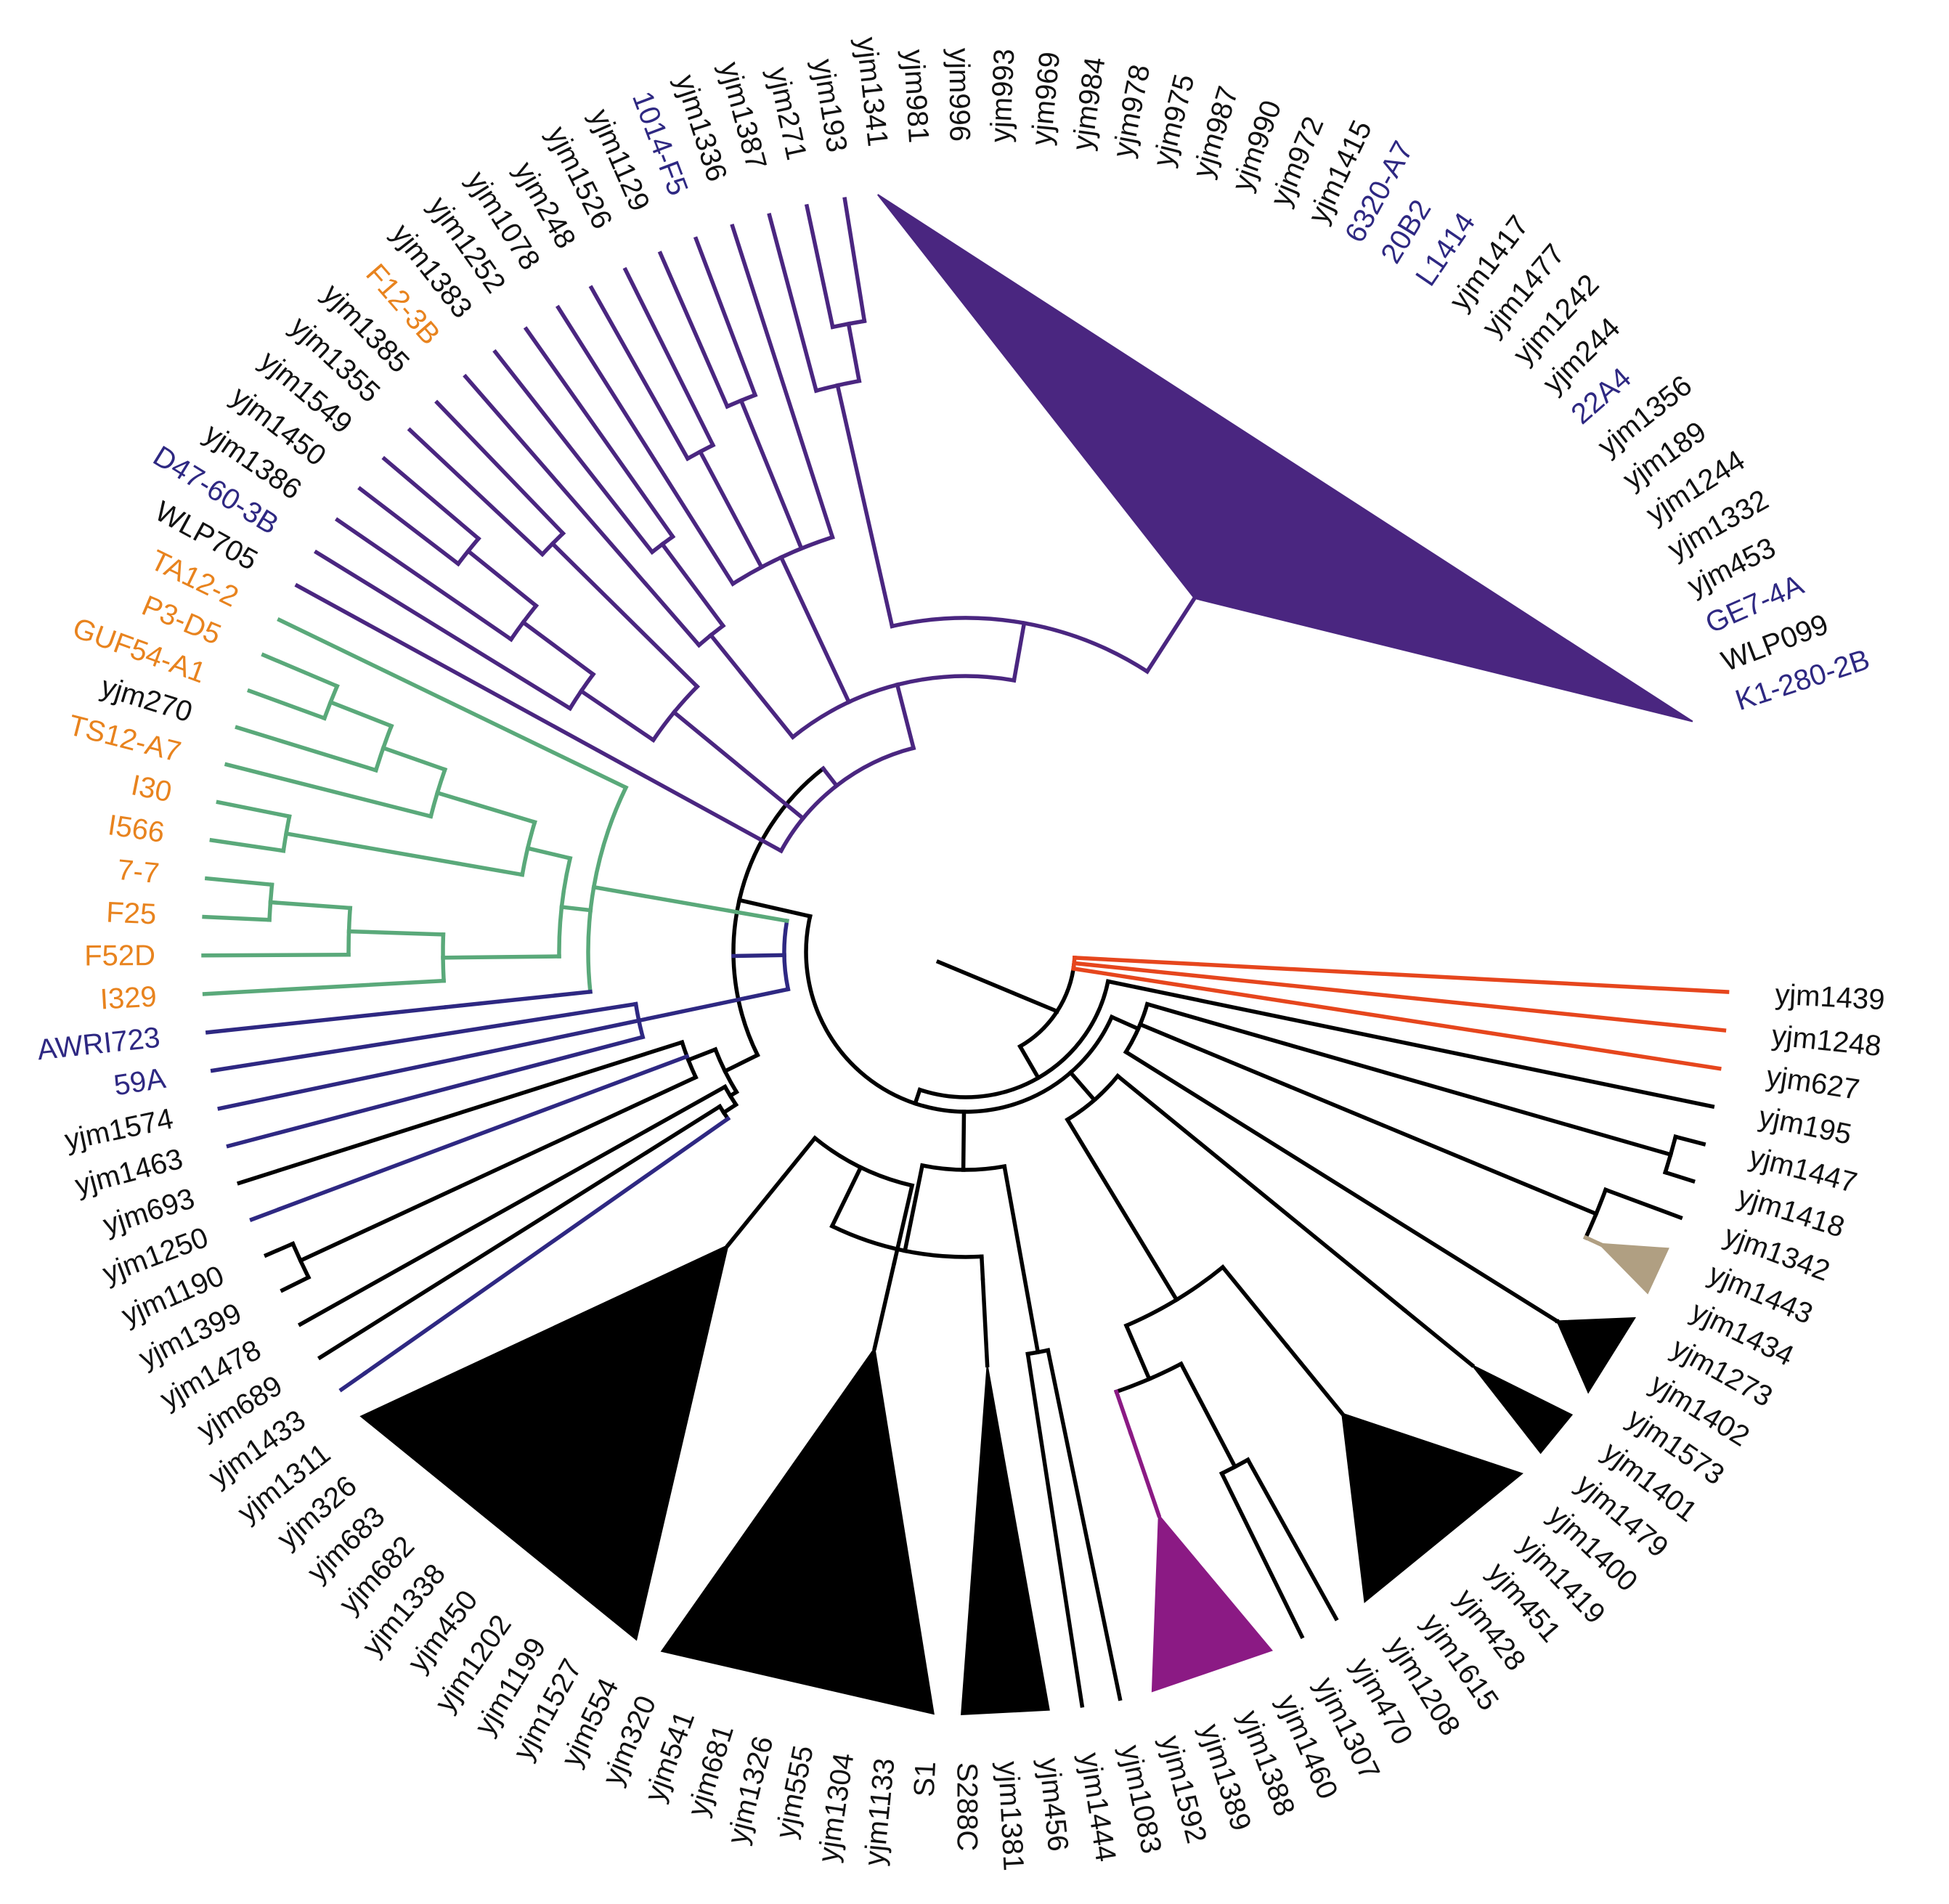 This screenshot has height=1904, width=1949. I want to click on leaf-label: S1, so click(925, 1779).